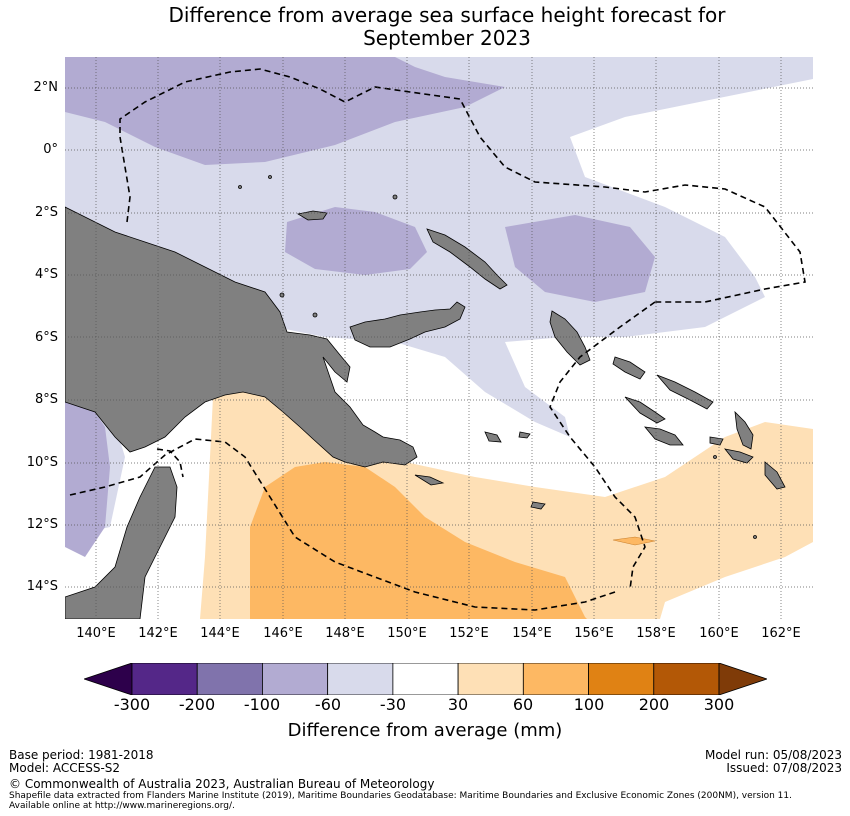 This screenshot has height=816, width=850. Describe the element at coordinates (65, 768) in the screenshot. I see `model-name: Model: ACCESS-S2` at that location.